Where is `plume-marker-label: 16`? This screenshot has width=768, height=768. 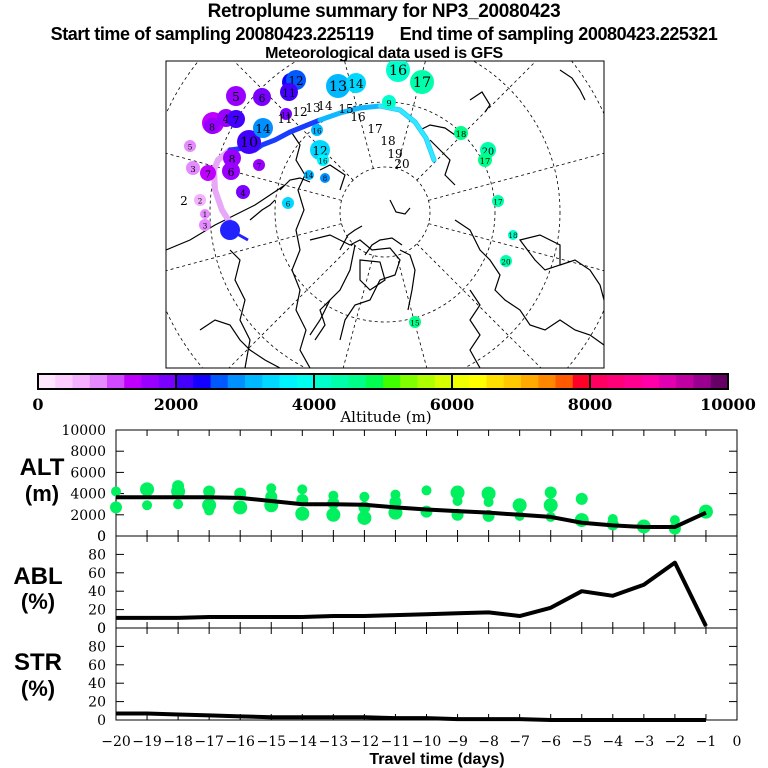
plume-marker-label: 16 is located at coordinates (317, 130).